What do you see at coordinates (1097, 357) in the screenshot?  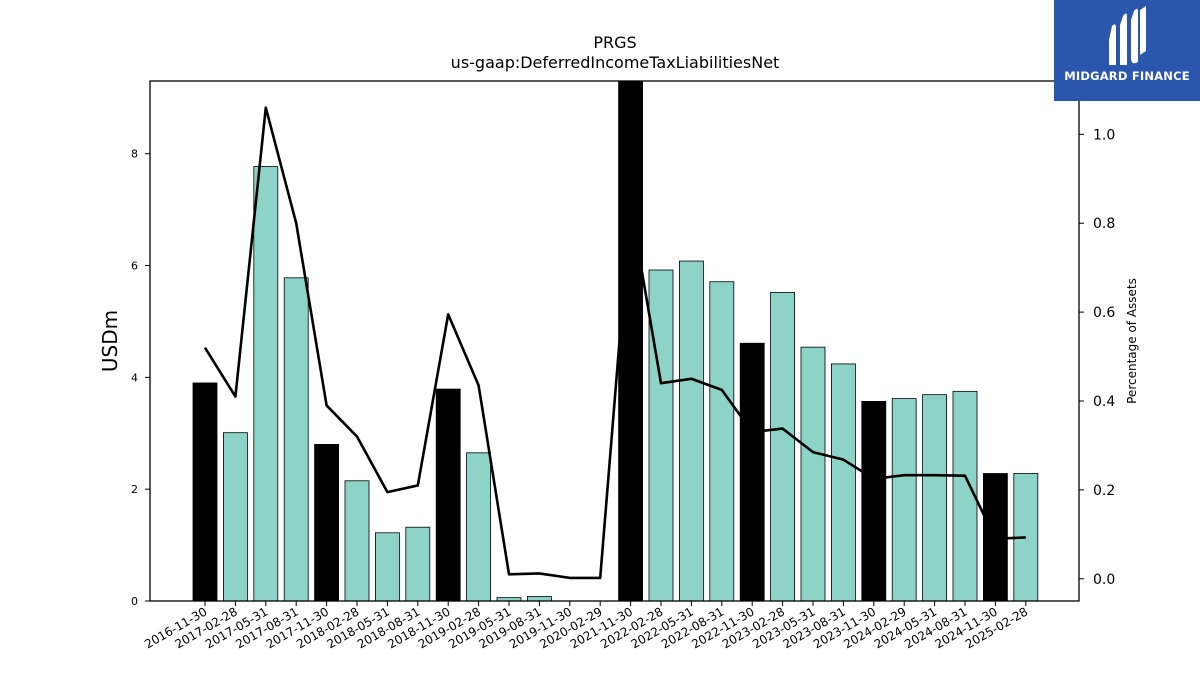 I see `right-axis-ticks: 0.0 0.2 0.4 0.6 0.8 1.0` at bounding box center [1097, 357].